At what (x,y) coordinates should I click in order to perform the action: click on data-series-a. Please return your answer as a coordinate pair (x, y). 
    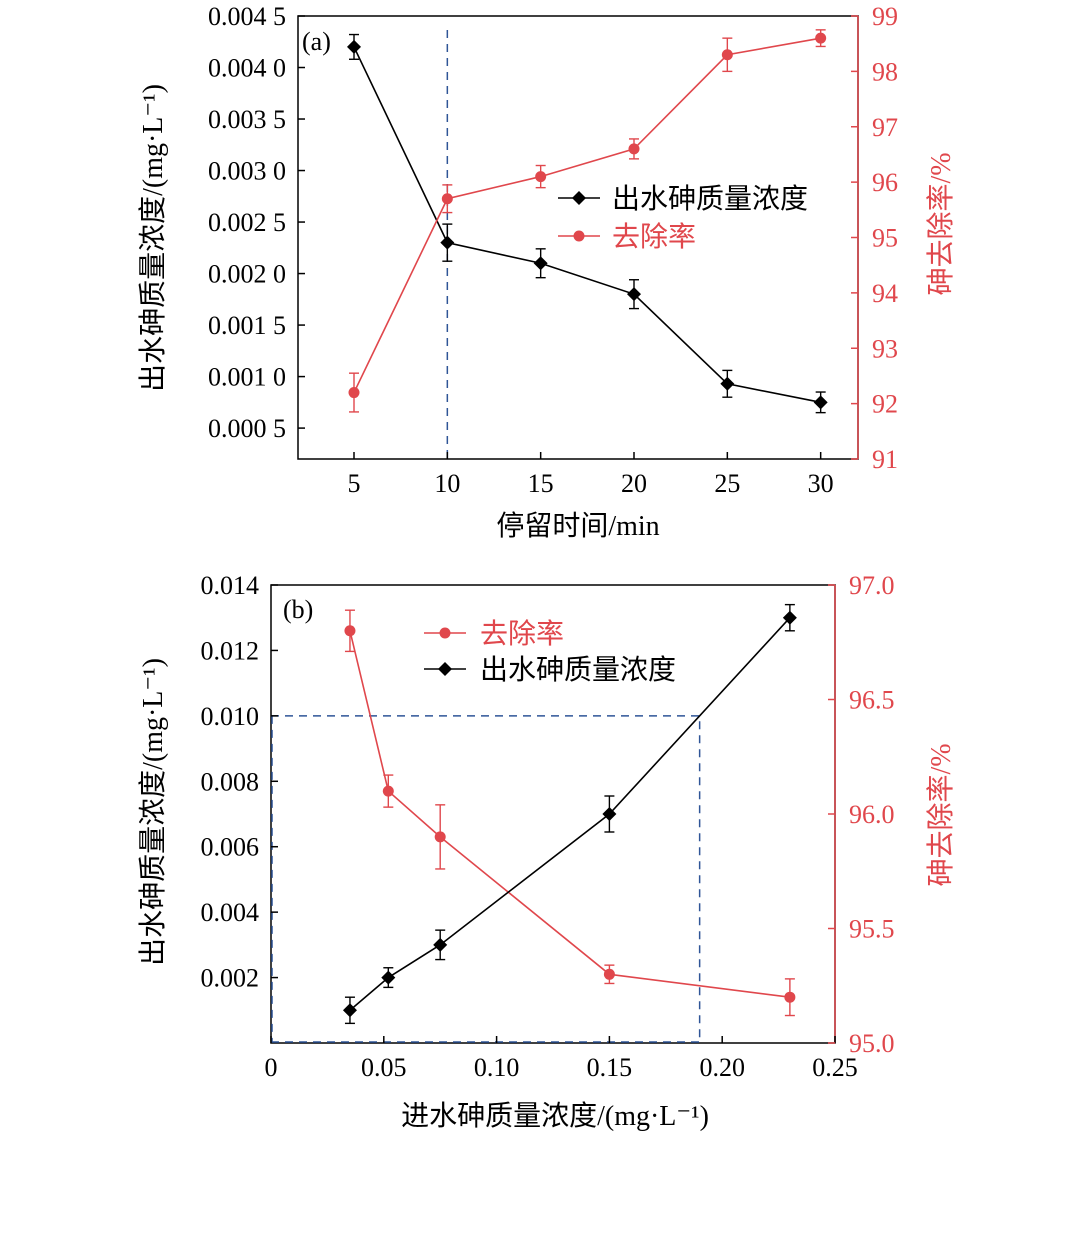
    Looking at the image, I should click on (587, 221).